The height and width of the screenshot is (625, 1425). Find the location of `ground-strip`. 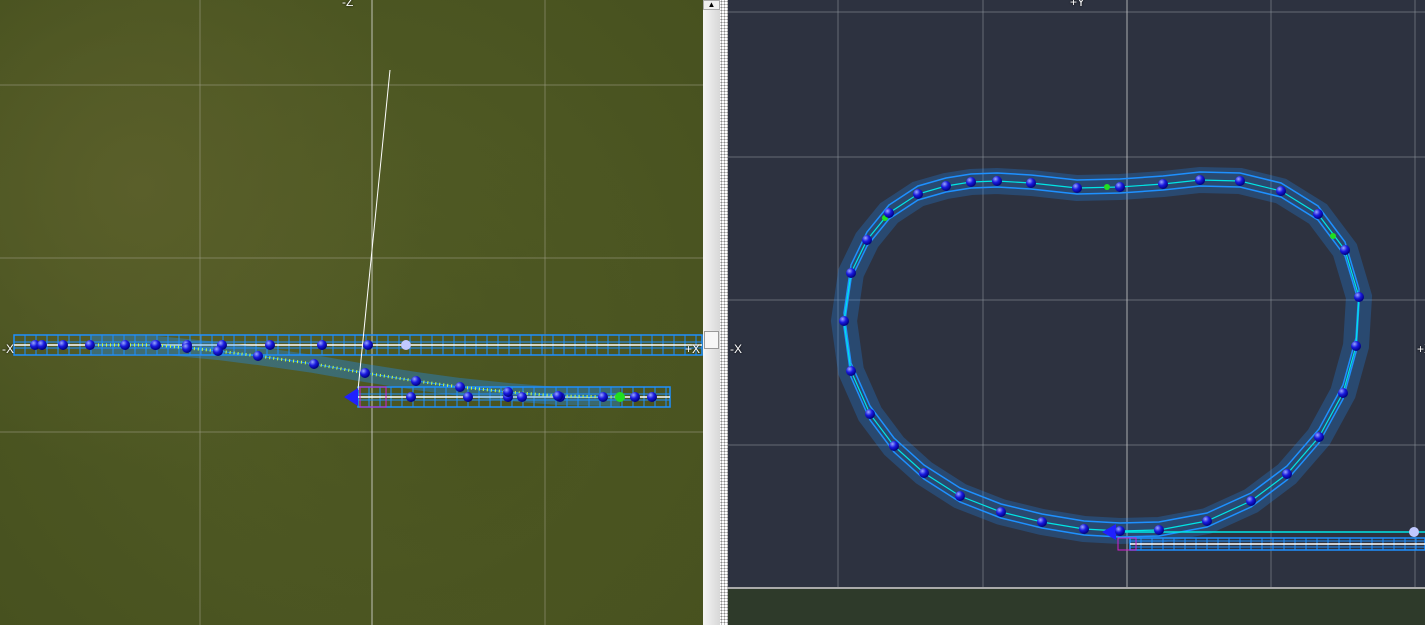

ground-strip is located at coordinates (1076, 606).